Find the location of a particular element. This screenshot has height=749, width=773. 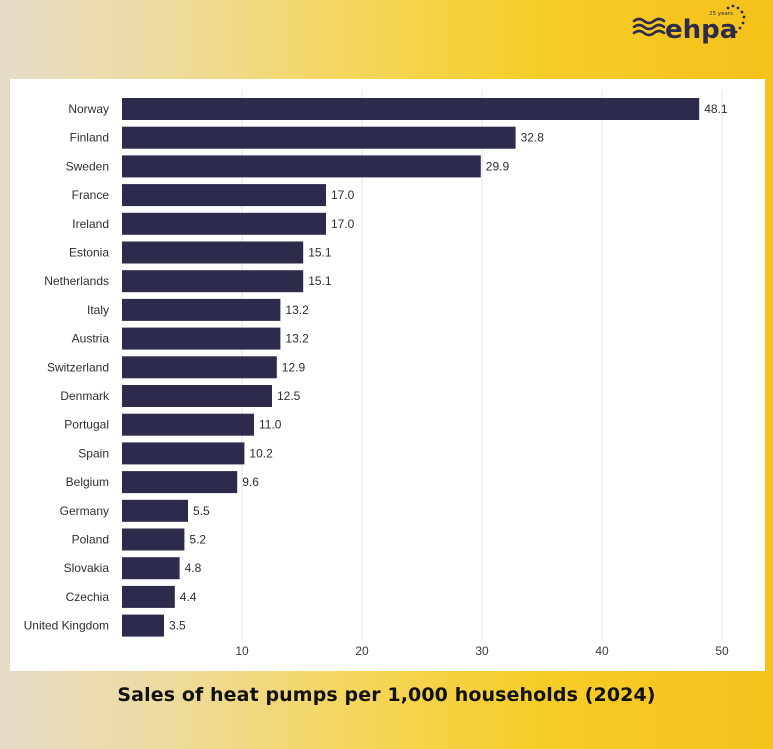

category-label: Germany is located at coordinates (84, 511).